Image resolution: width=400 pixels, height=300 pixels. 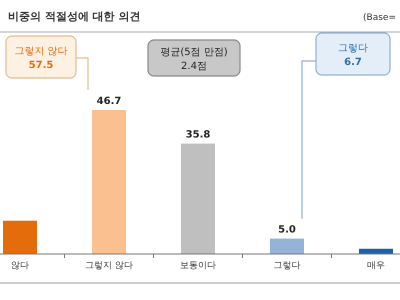 I want to click on text: 그렇다 6.7, so click(x=353, y=55).